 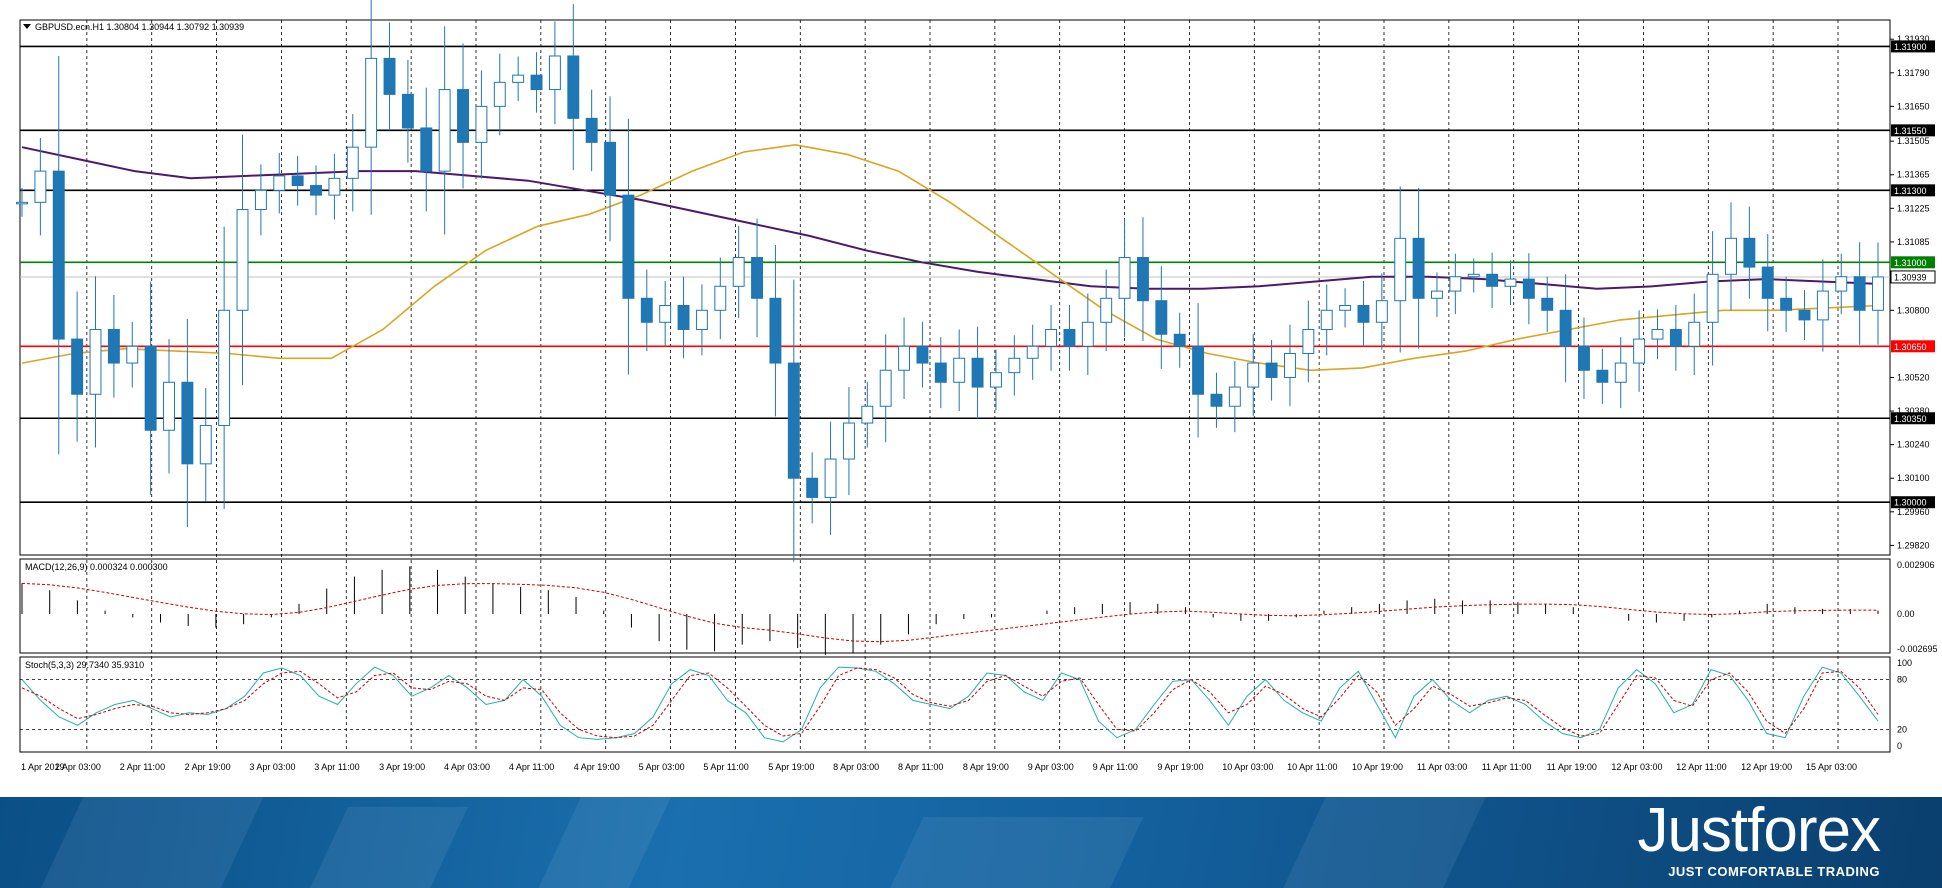 I want to click on y-tick-label: 1.31790, so click(x=1913, y=73).